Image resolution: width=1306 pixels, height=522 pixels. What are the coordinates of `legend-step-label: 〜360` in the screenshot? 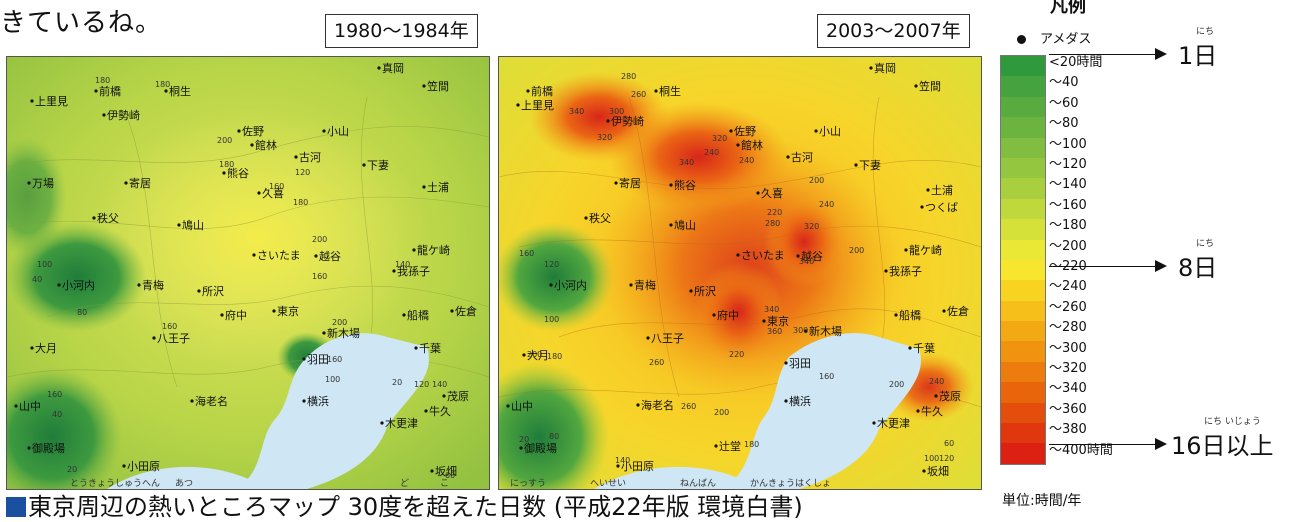 It's located at (1068, 409).